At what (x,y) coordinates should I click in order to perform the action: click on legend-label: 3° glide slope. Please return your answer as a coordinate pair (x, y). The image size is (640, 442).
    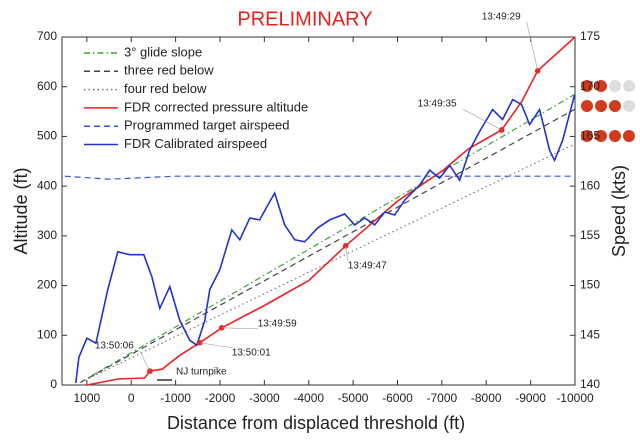
    Looking at the image, I should click on (163, 51).